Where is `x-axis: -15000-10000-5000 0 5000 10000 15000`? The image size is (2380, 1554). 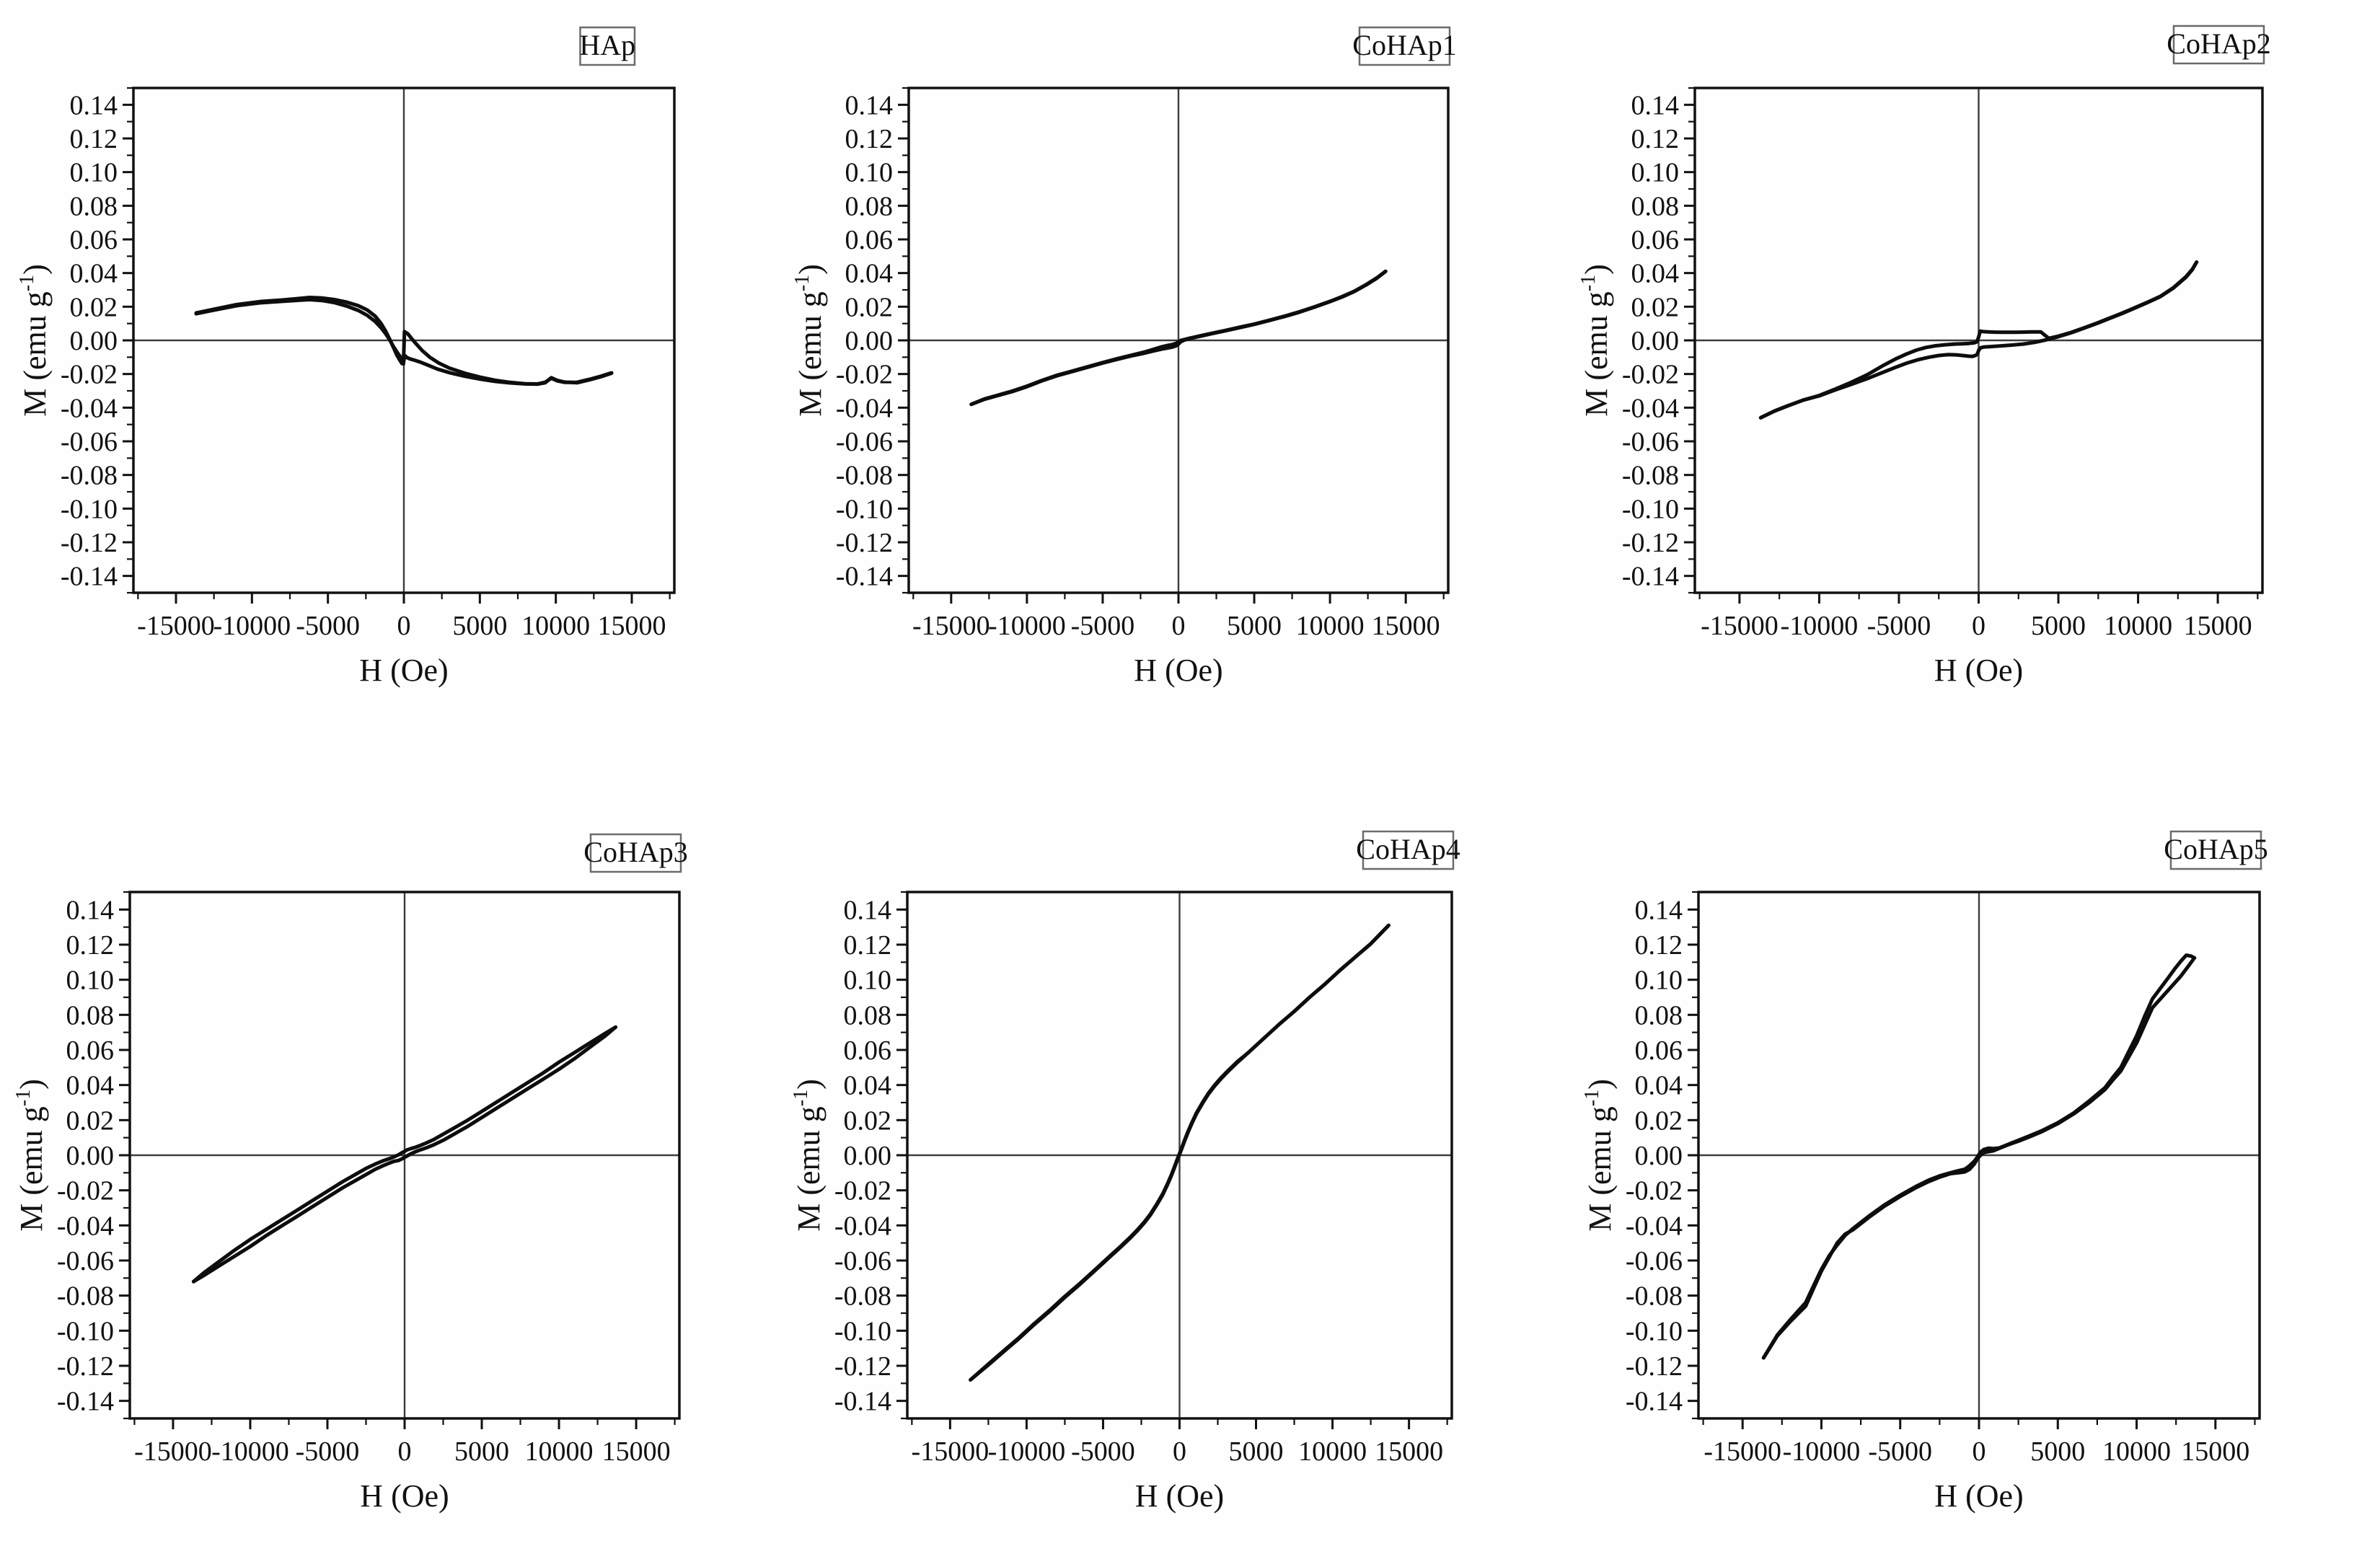
x-axis: -15000-10000-5000 0 5000 10000 15000 is located at coordinates (1179, 1443).